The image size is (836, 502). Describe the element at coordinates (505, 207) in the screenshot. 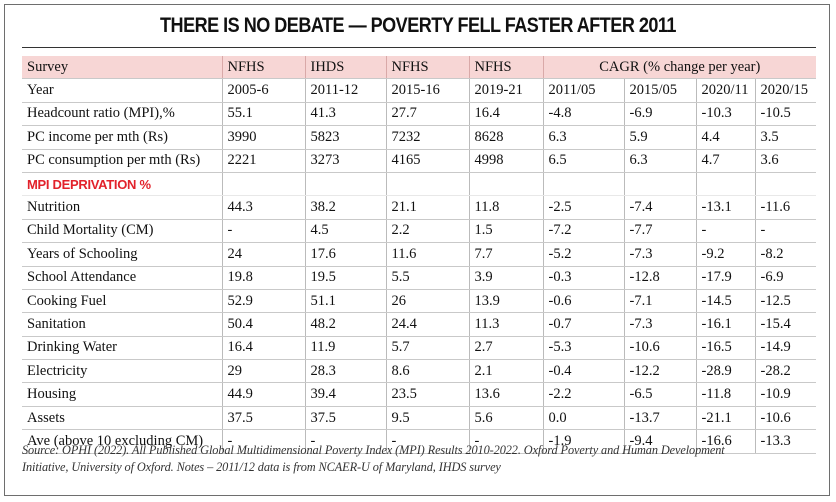

I see `table-cell: 11.8` at that location.